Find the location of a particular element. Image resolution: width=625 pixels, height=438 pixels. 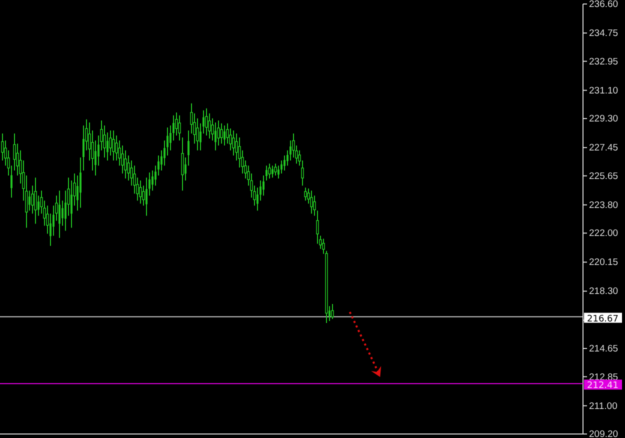

y-tick-label: 231.10 is located at coordinates (603, 90).